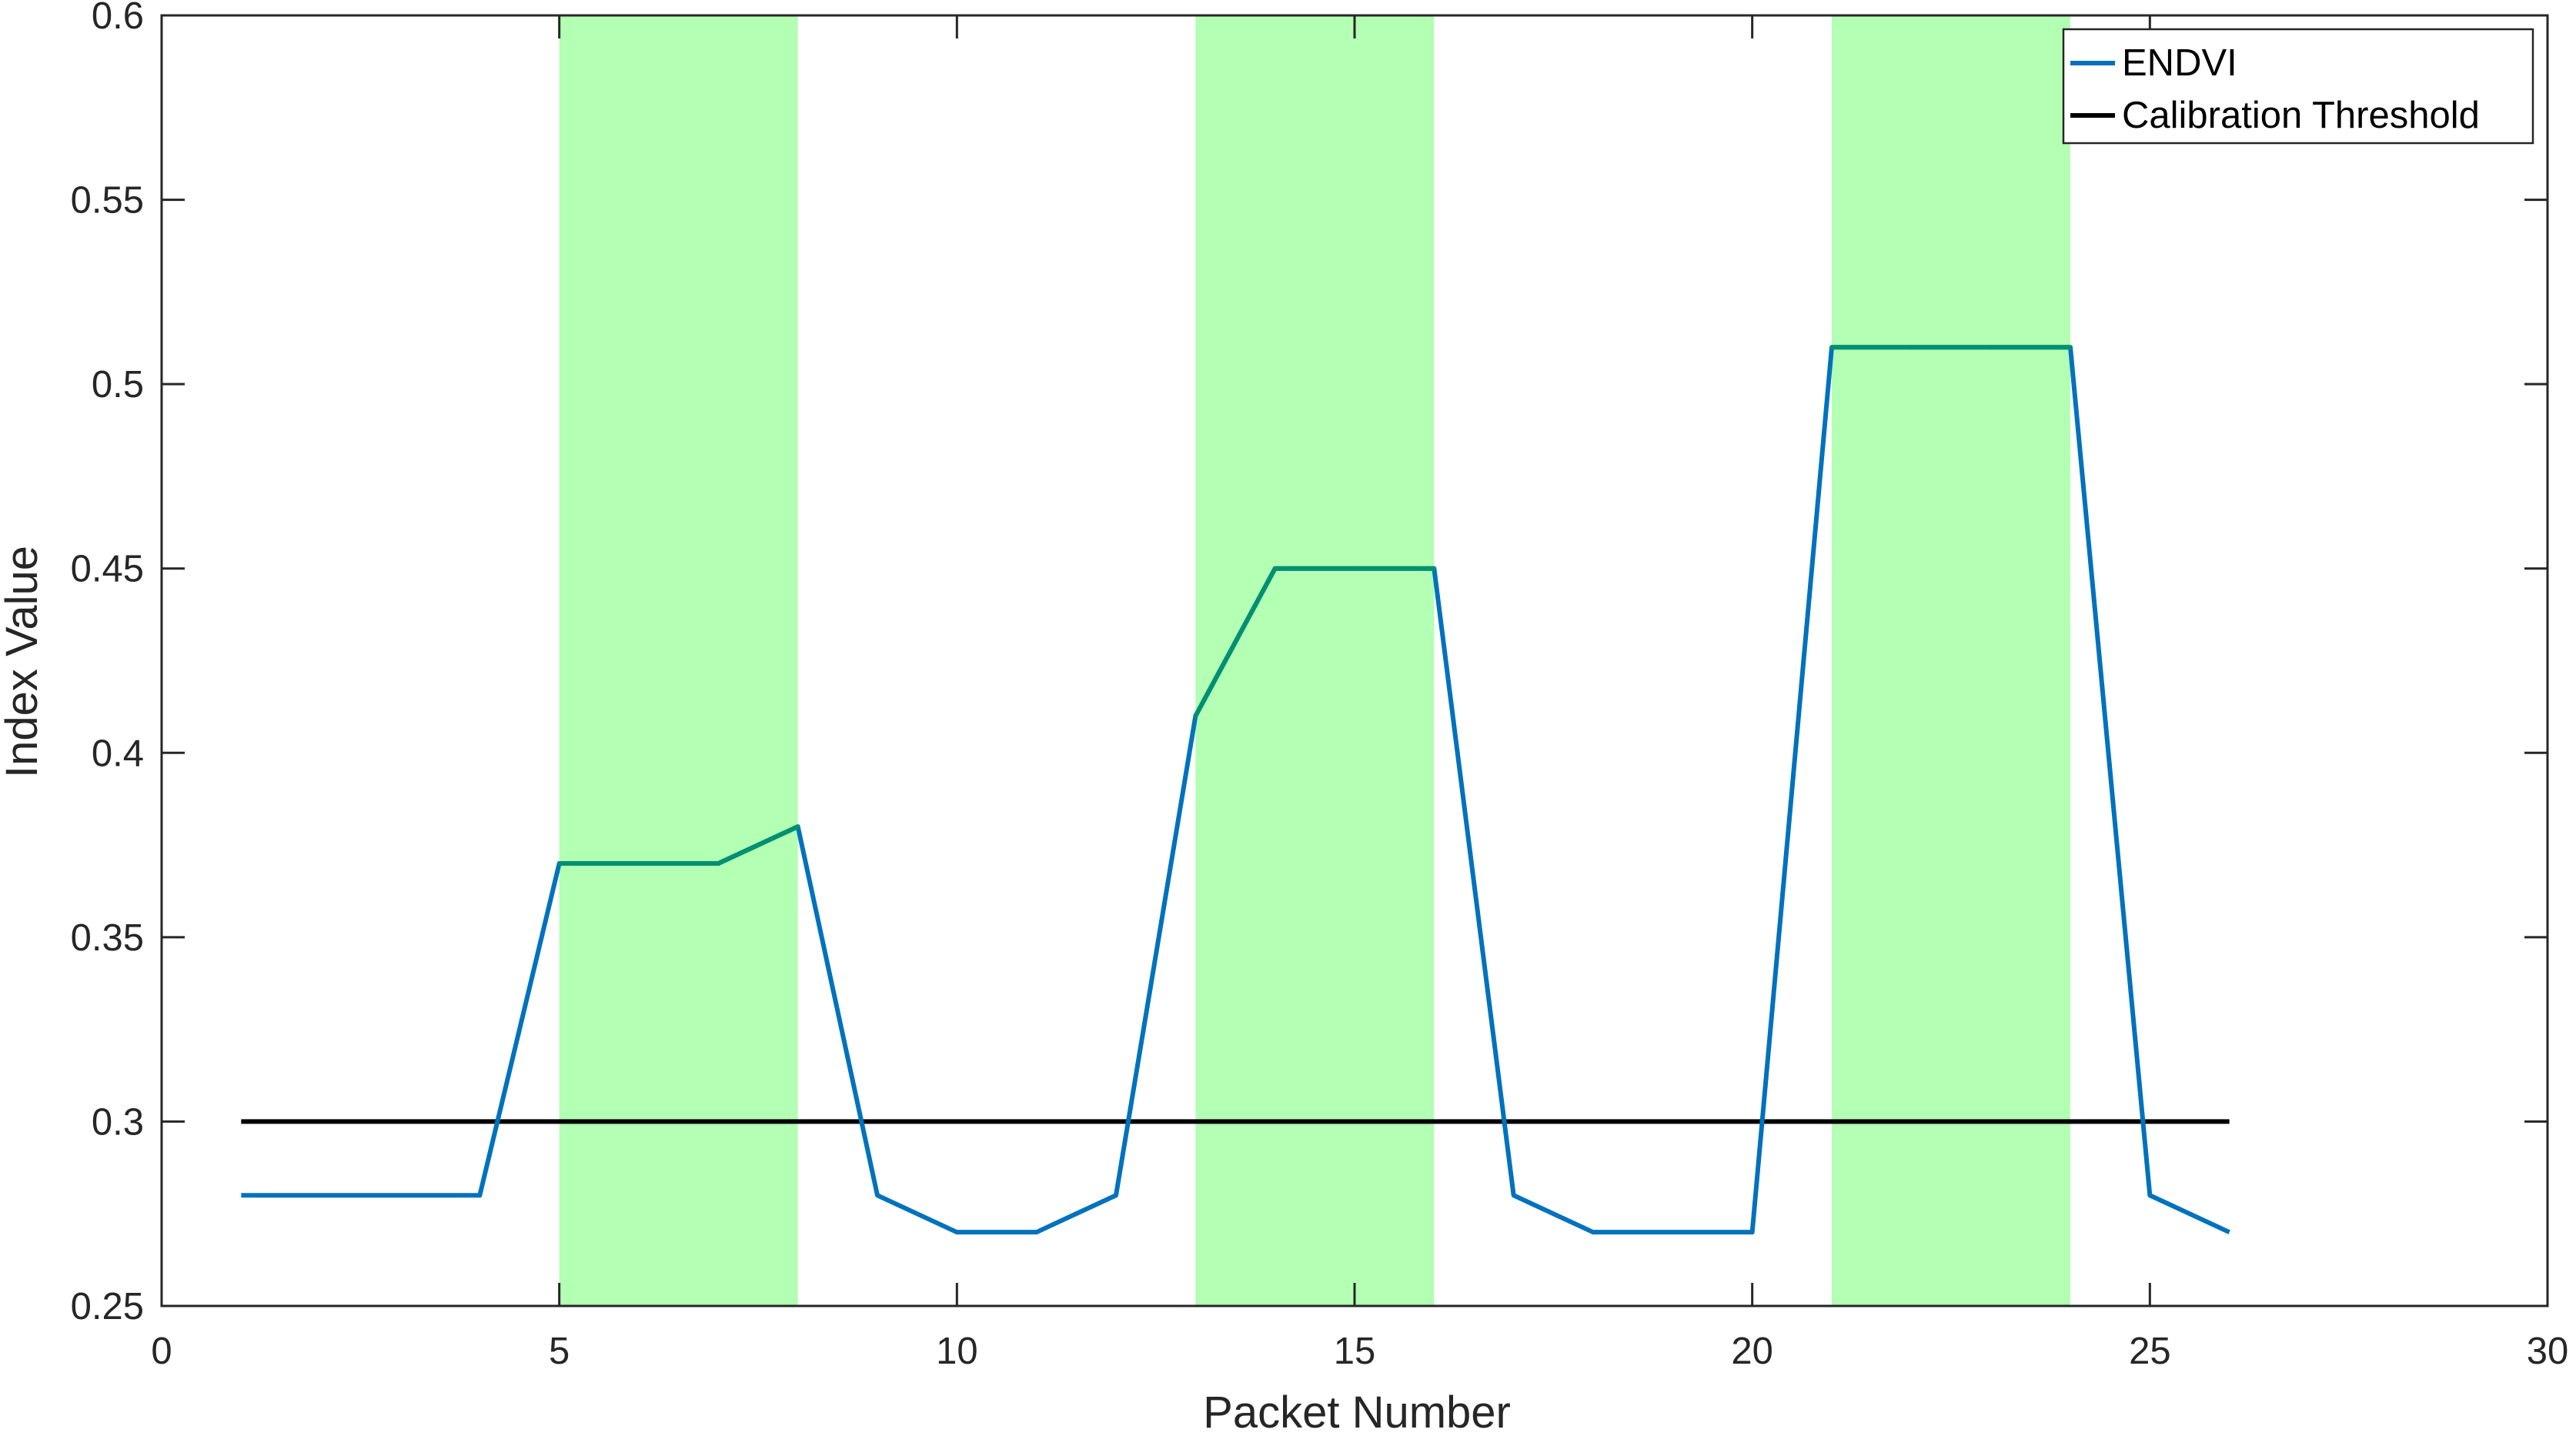 The height and width of the screenshot is (1436, 2576). What do you see at coordinates (107, 201) in the screenshot?
I see `y-tick-label: 0.55` at bounding box center [107, 201].